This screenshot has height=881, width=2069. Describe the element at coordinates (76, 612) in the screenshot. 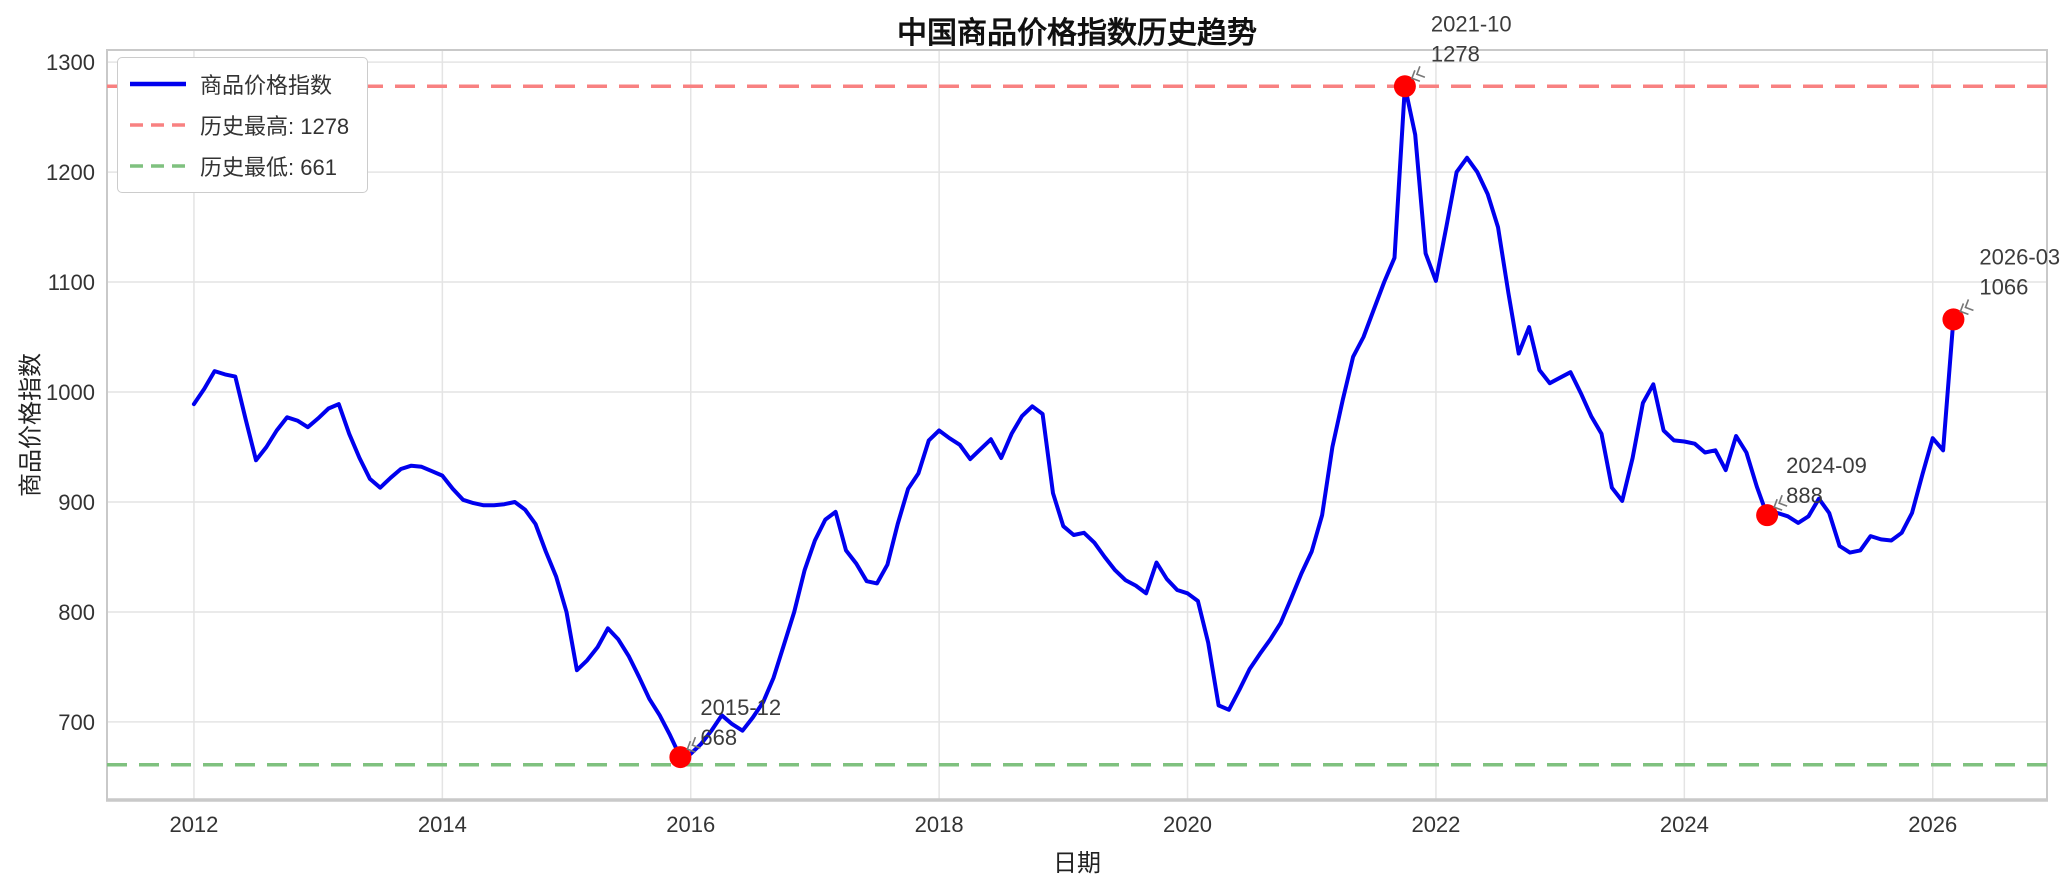

I see `y-tick-label: 800` at that location.